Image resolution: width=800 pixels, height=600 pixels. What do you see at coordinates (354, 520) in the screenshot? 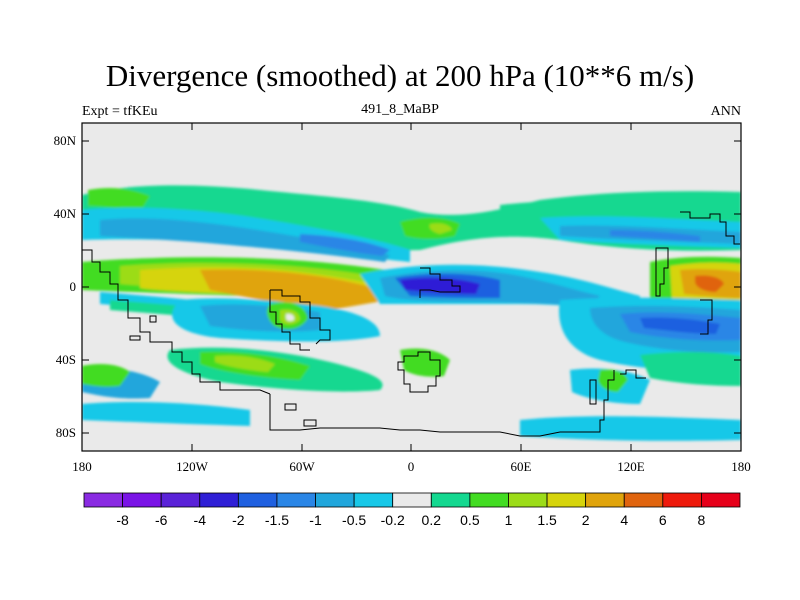
I see `colorbar-label: -0.5` at bounding box center [354, 520].